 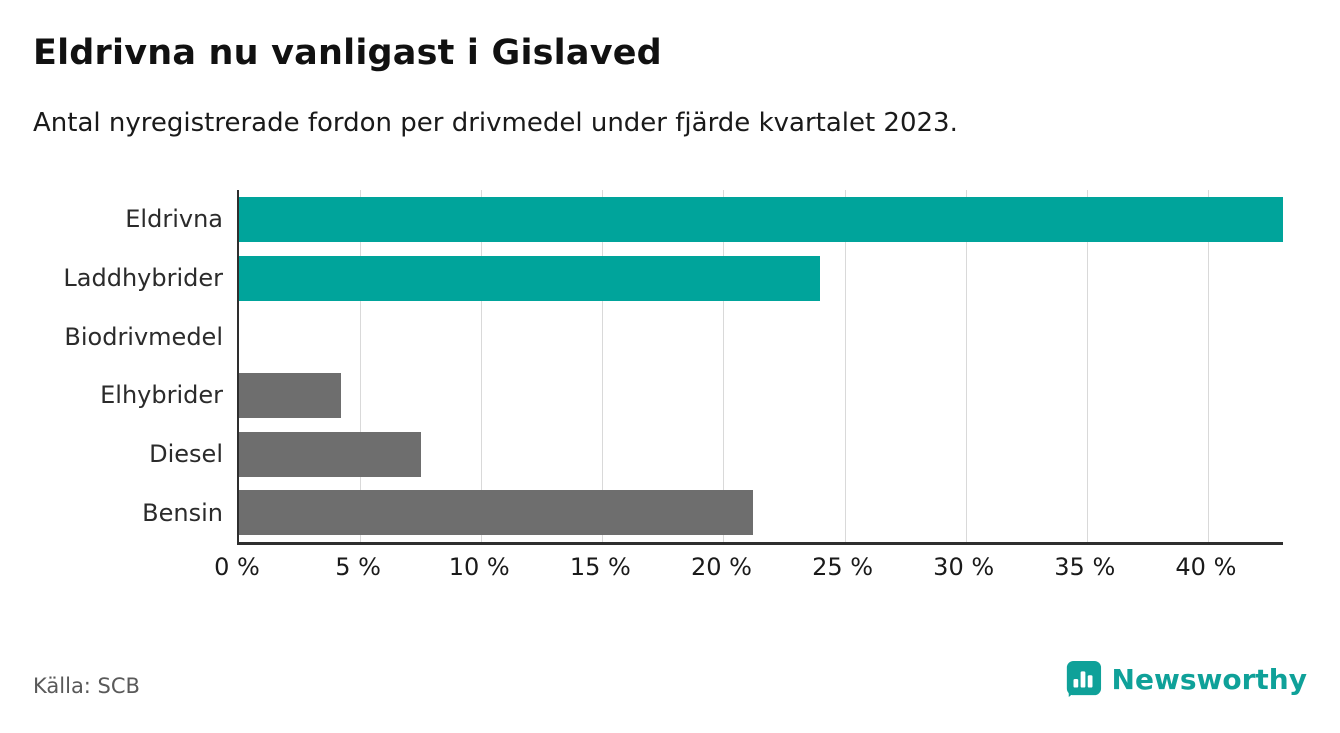 I want to click on brand-link: Newsworthy, so click(x=1185, y=679).